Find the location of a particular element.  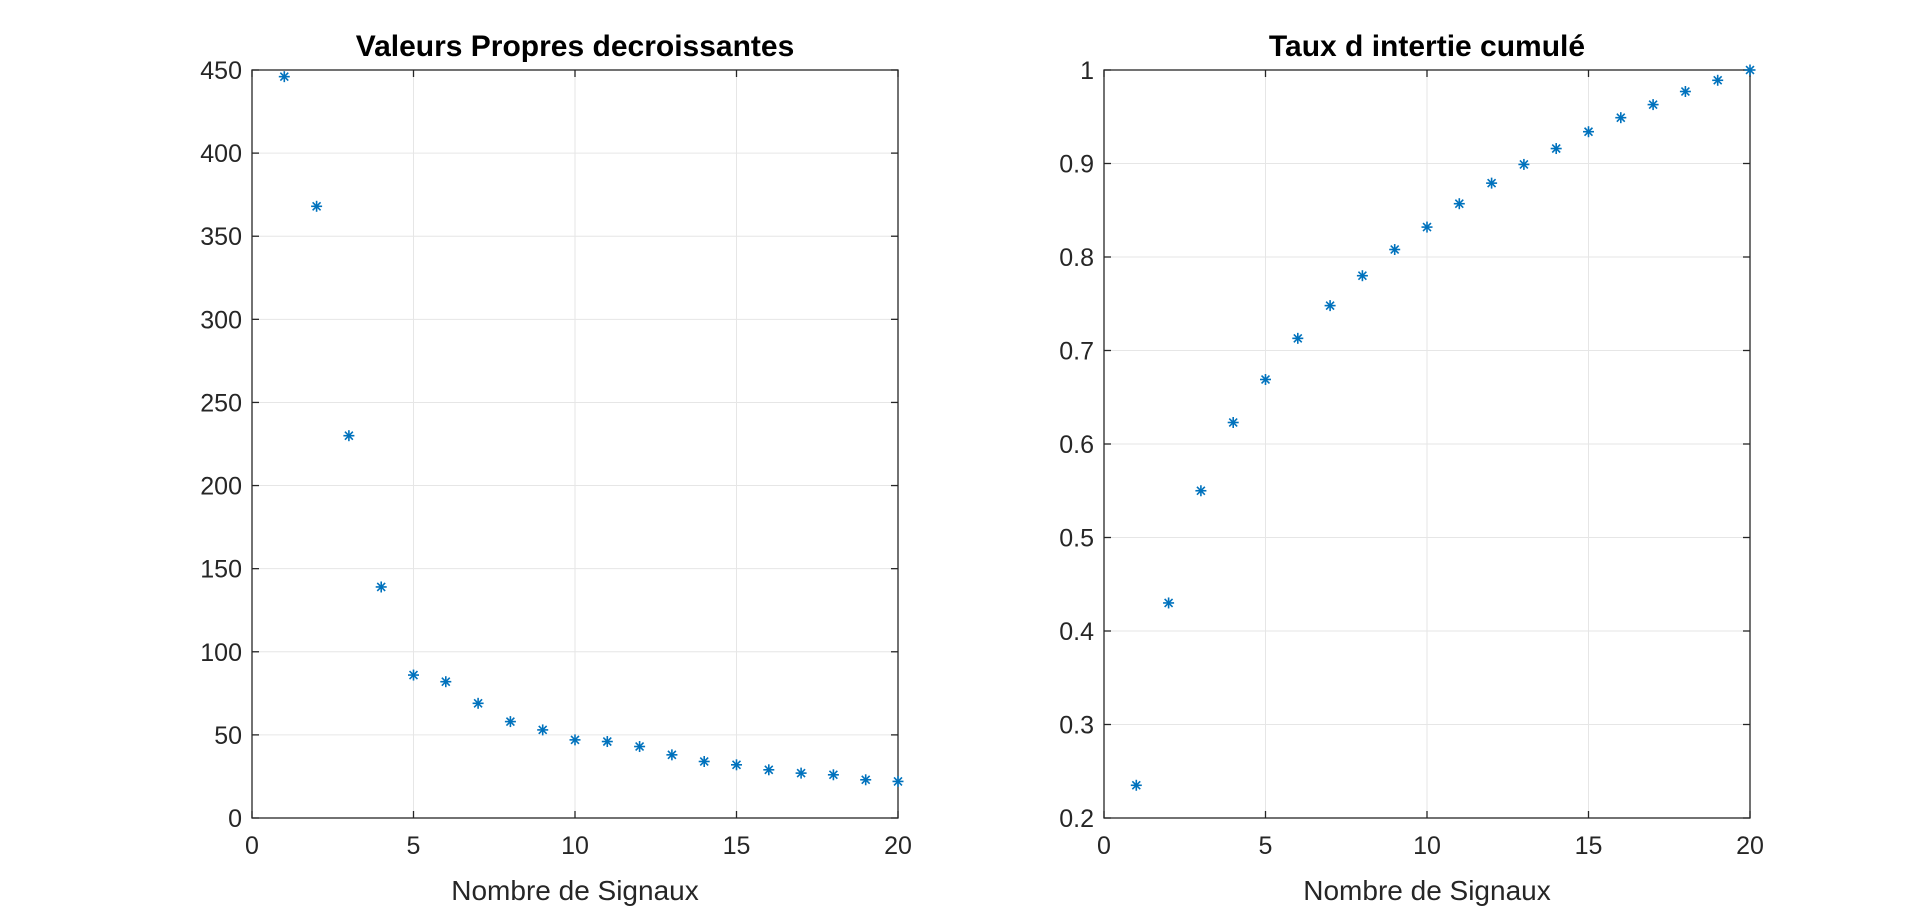

y-tick-label: 0.8 is located at coordinates (1076, 258).